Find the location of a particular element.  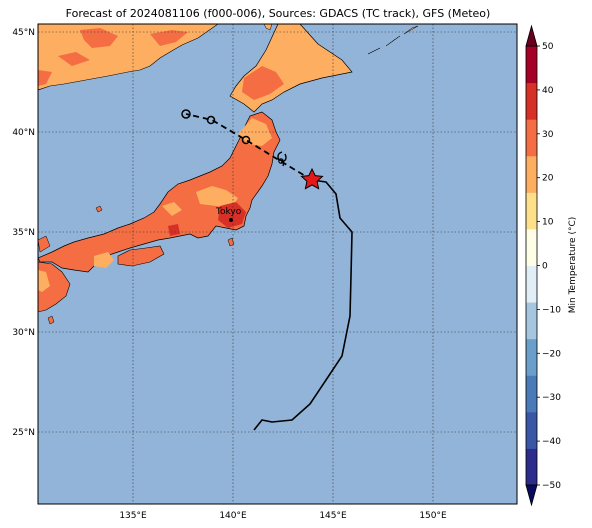

colorbar-label: Min Temperature (°C) is located at coordinates (573, 265).